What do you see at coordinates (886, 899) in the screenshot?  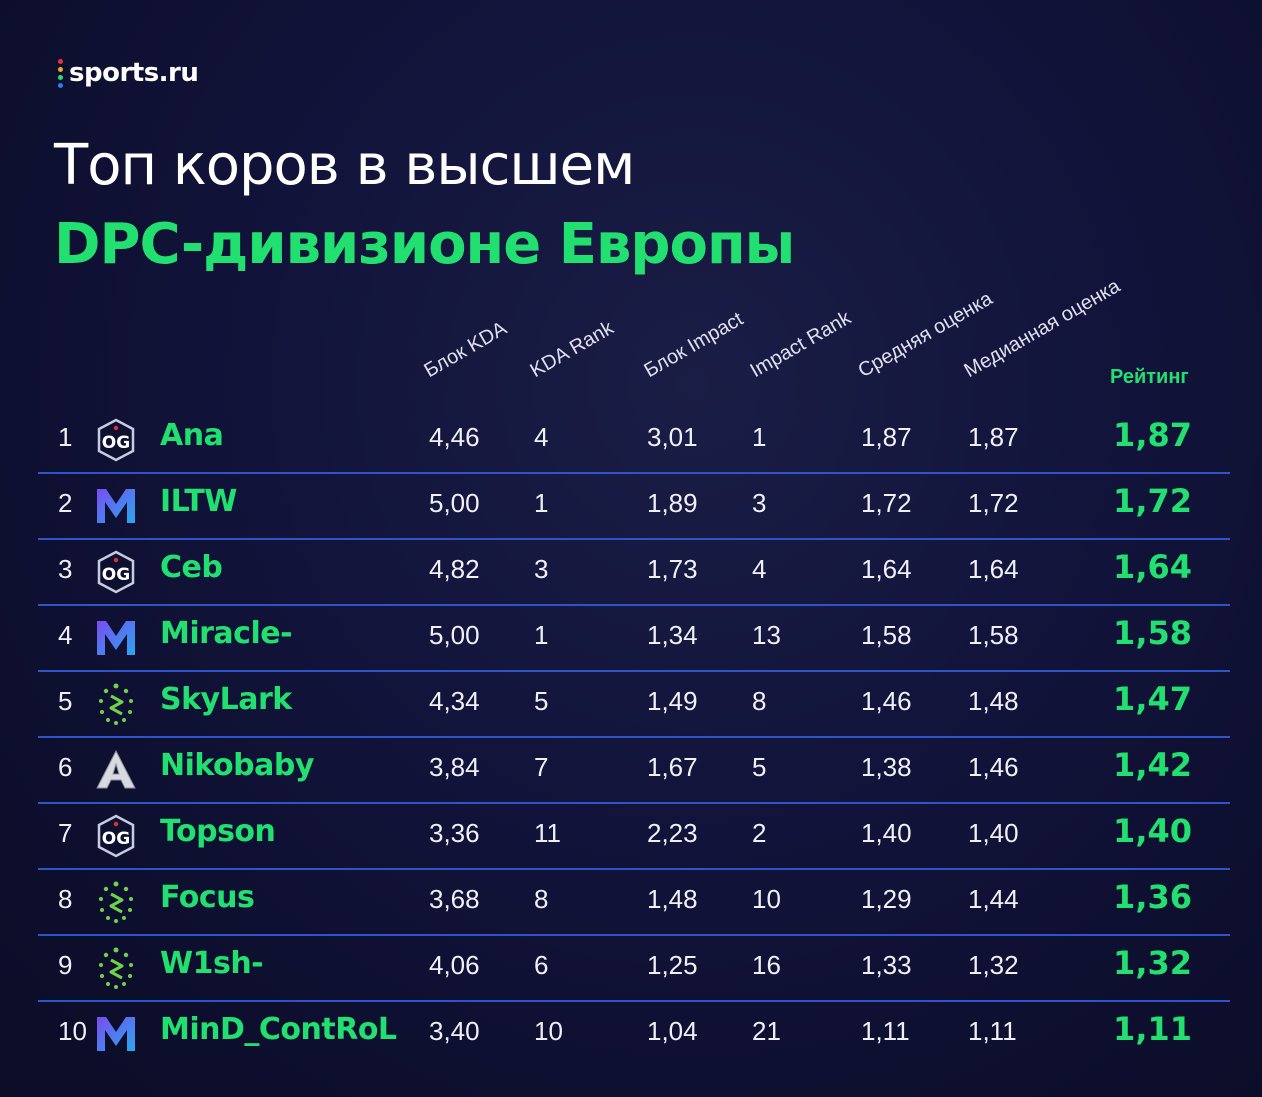 I see `average-score-cell: 1,29` at bounding box center [886, 899].